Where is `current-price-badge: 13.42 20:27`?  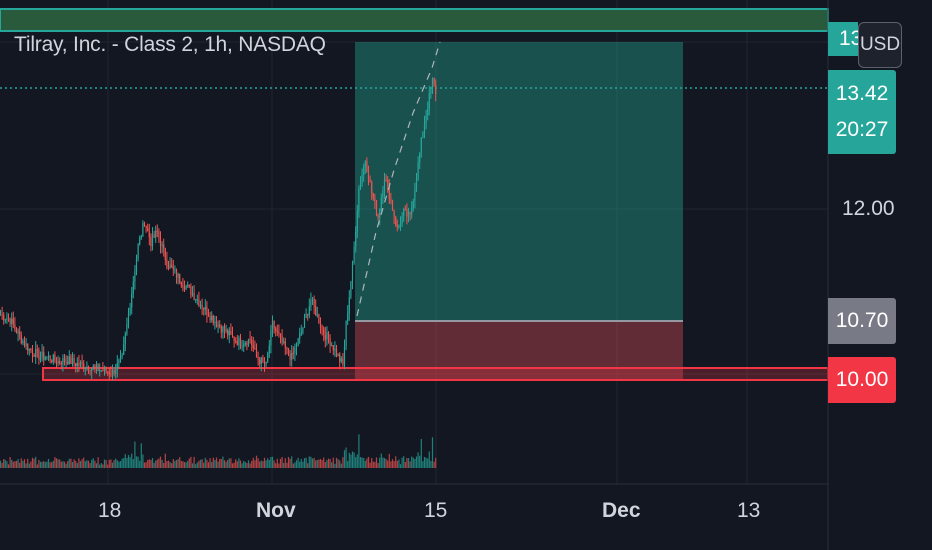
current-price-badge: 13.42 20:27 is located at coordinates (862, 112).